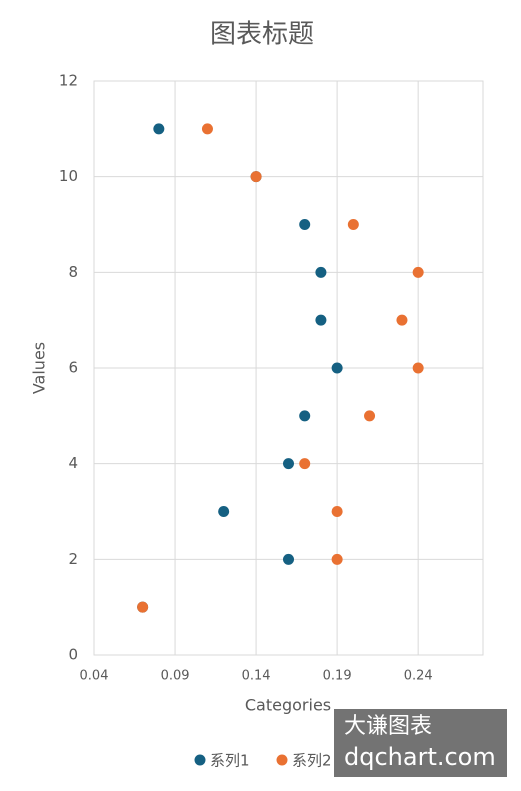  What do you see at coordinates (312, 761) in the screenshot?
I see `legend-label: 系列2` at bounding box center [312, 761].